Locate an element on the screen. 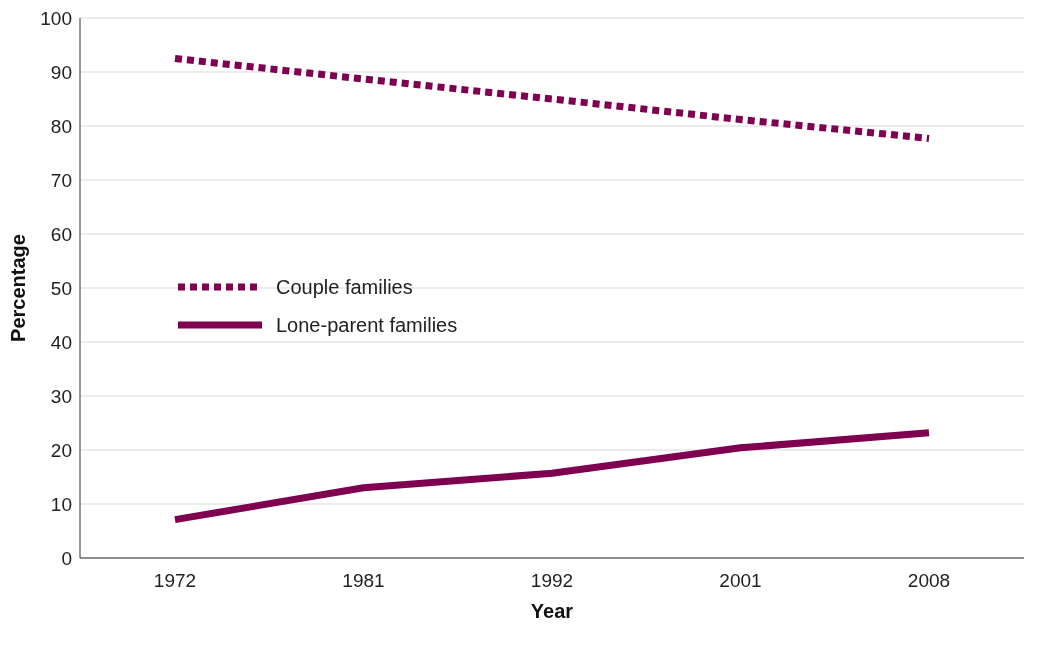 Image resolution: width=1040 pixels, height=655 pixels. x-tick-label: 1972 is located at coordinates (175, 581).